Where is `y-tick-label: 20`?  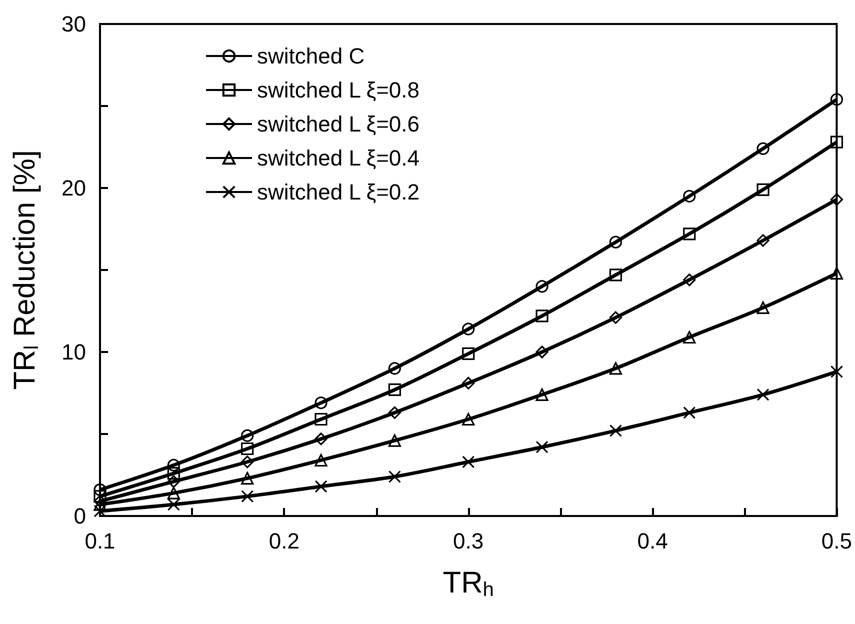 y-tick-label: 20 is located at coordinates (74, 188).